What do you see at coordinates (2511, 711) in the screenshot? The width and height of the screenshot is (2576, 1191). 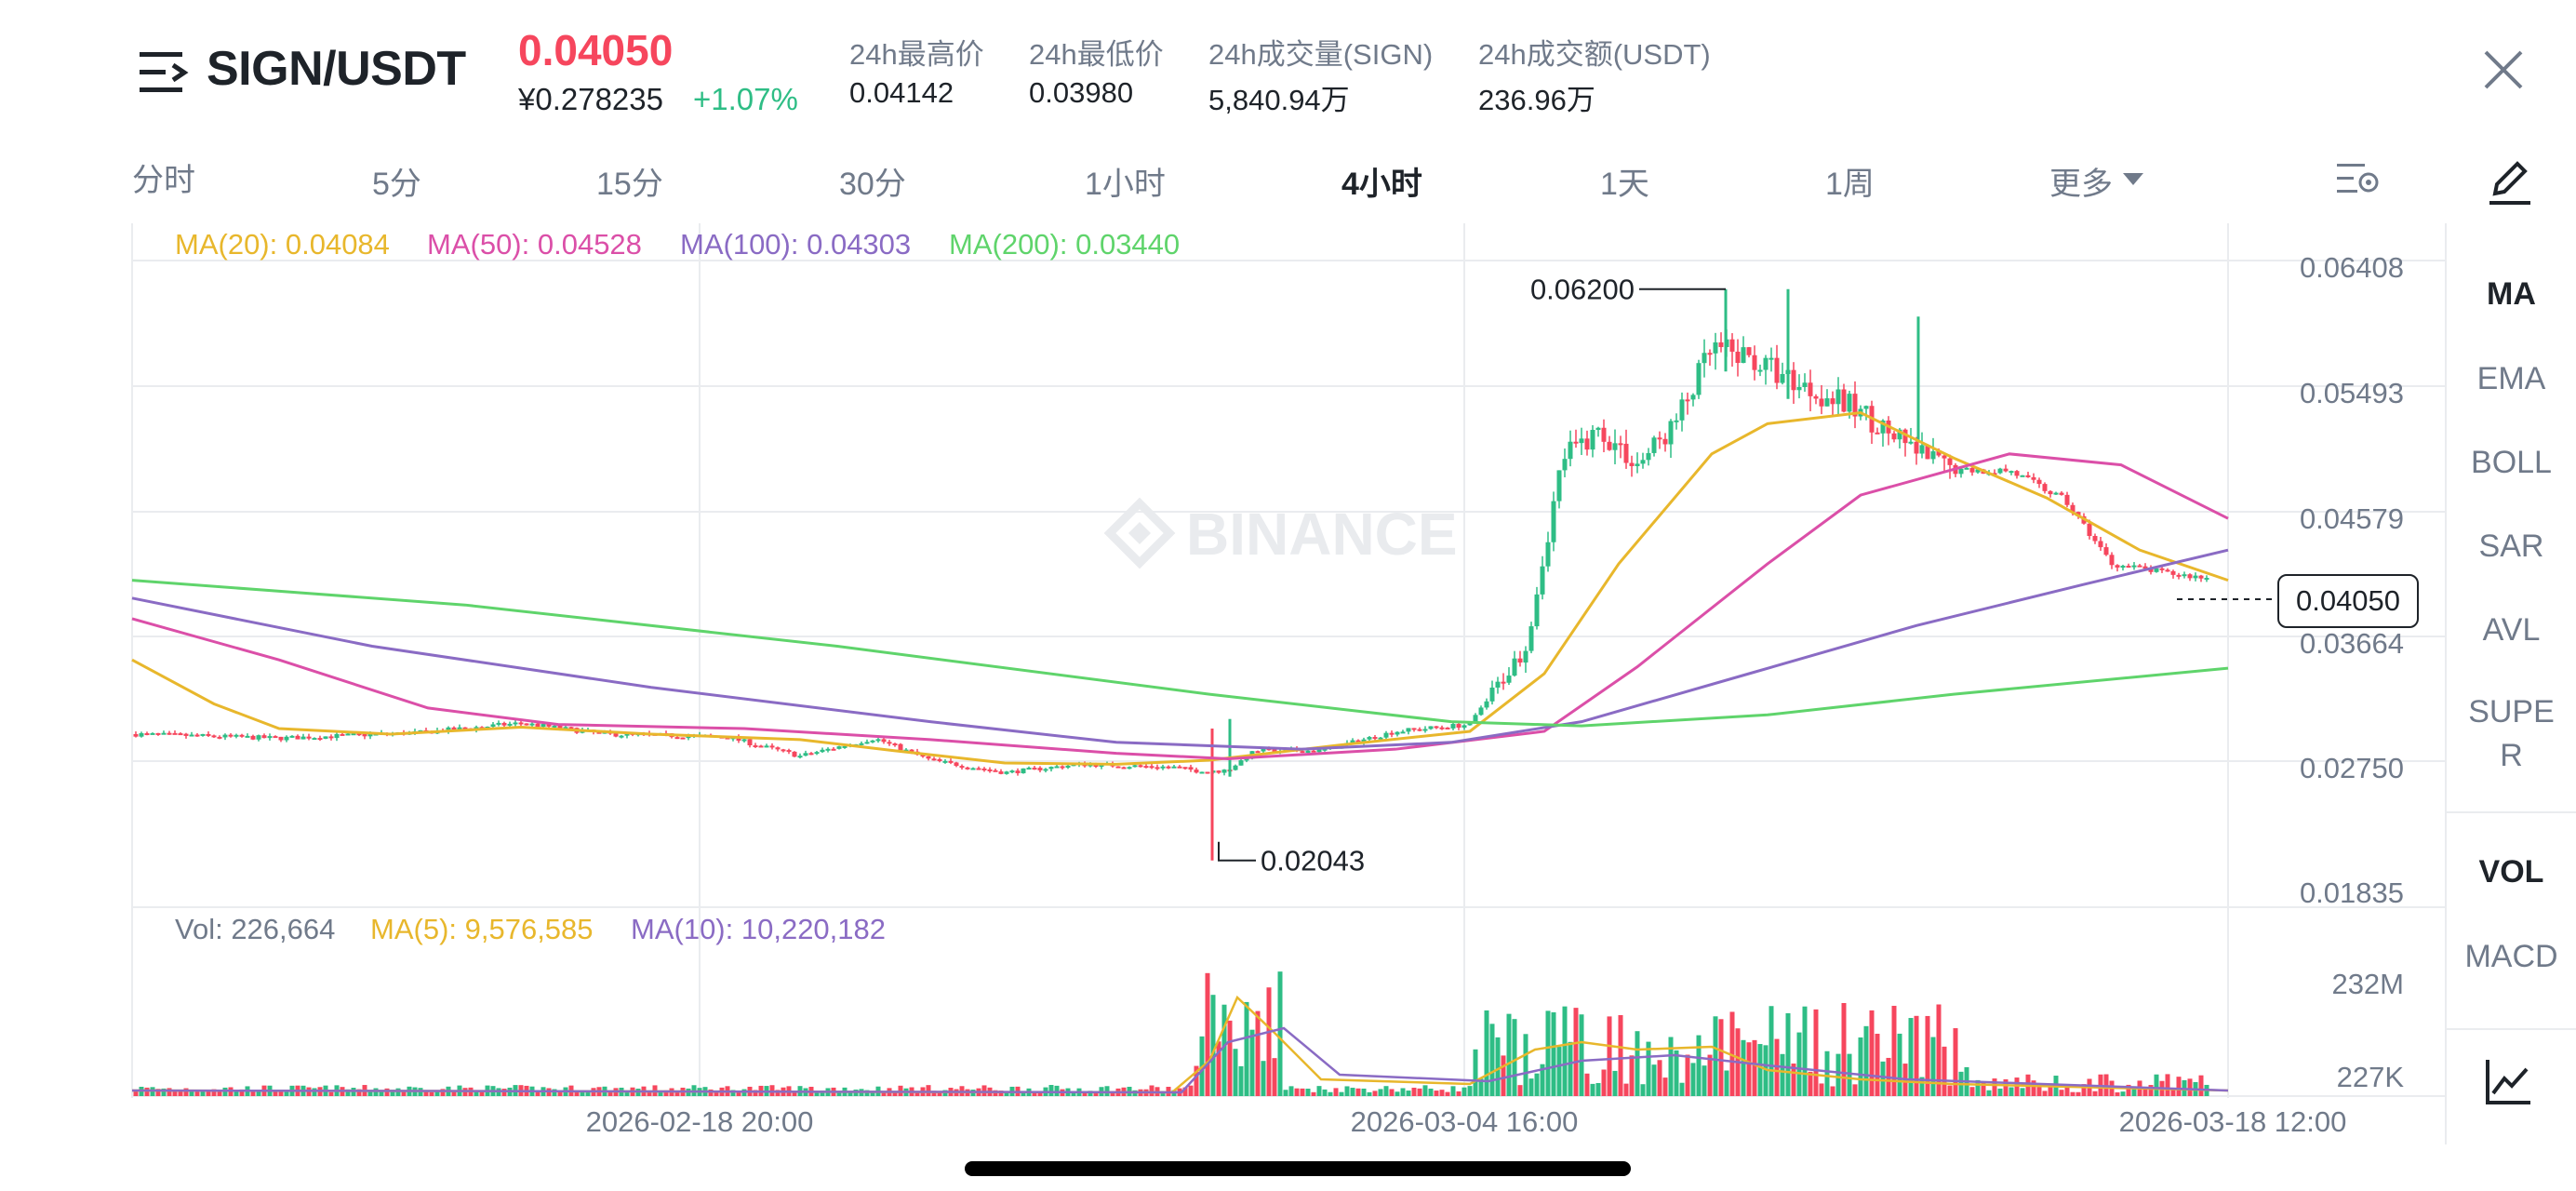 I see `indicator-super-line1: SUPE` at bounding box center [2511, 711].